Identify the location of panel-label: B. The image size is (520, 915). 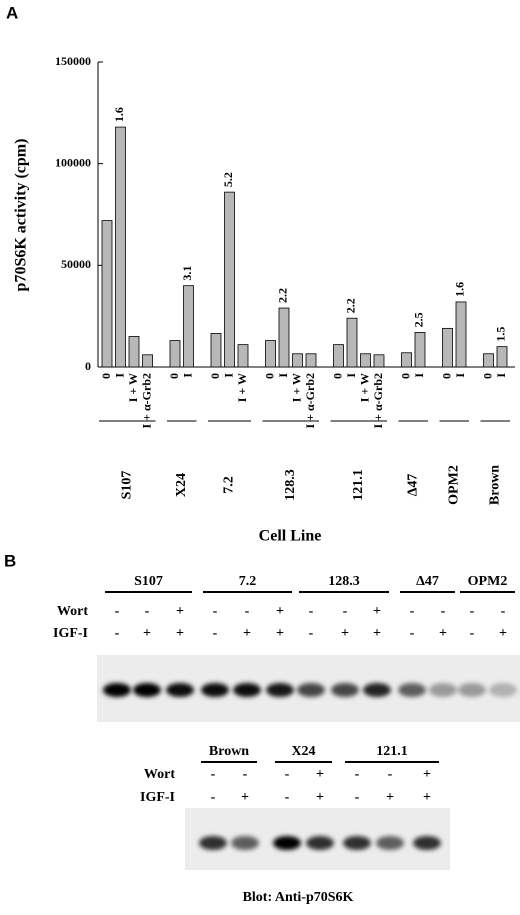
(10, 560).